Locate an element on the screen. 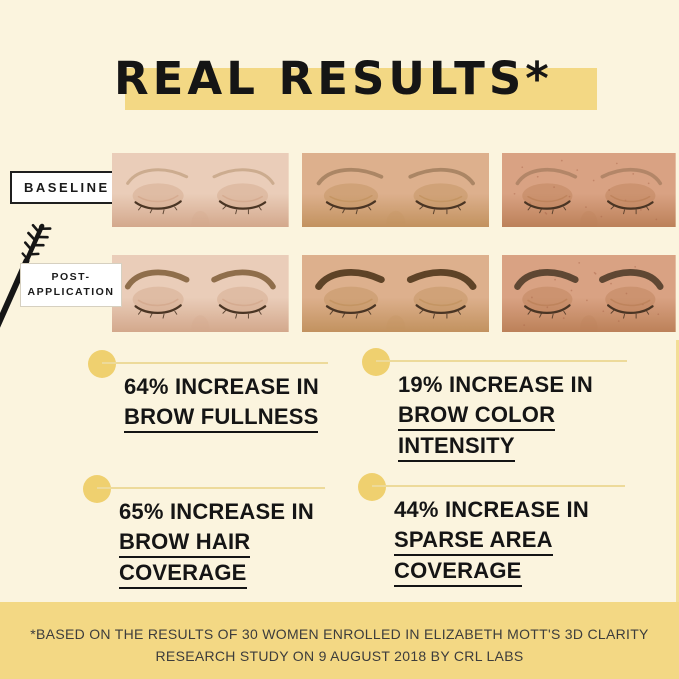 The width and height of the screenshot is (679, 679). baseline-label: BASELINE is located at coordinates (67, 187).